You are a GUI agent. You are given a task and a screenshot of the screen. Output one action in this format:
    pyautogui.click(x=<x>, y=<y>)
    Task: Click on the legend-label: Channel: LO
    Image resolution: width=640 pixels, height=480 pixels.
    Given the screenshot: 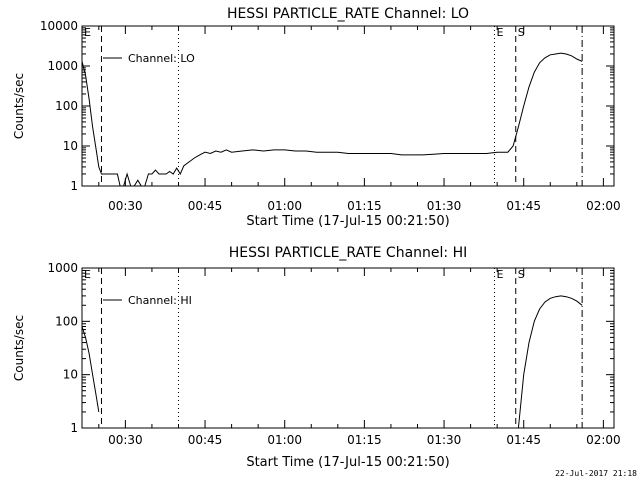 What is the action you would take?
    pyautogui.click(x=161, y=58)
    